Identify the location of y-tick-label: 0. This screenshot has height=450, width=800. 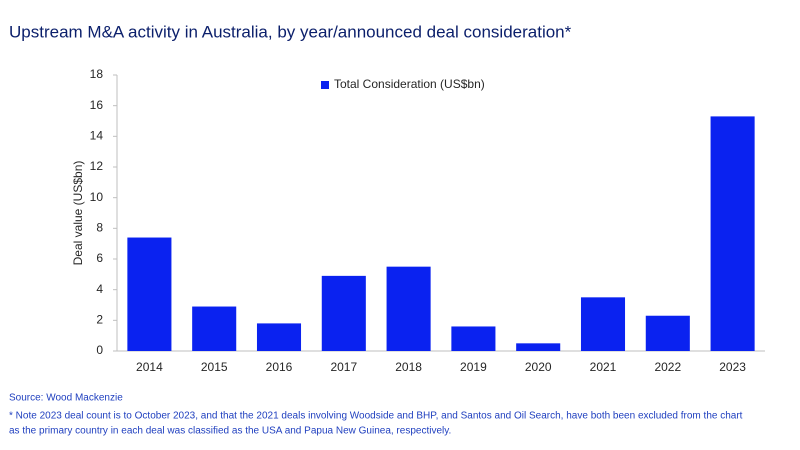
(99, 350).